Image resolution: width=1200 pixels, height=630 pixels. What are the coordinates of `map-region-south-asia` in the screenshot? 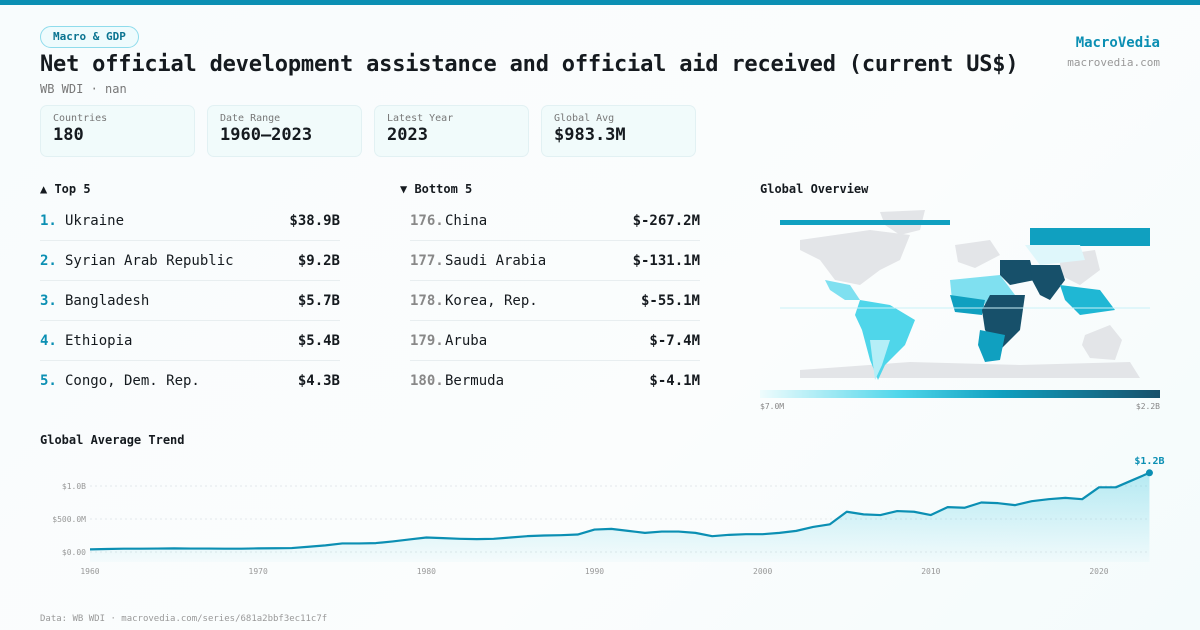 It's located at (1047, 282).